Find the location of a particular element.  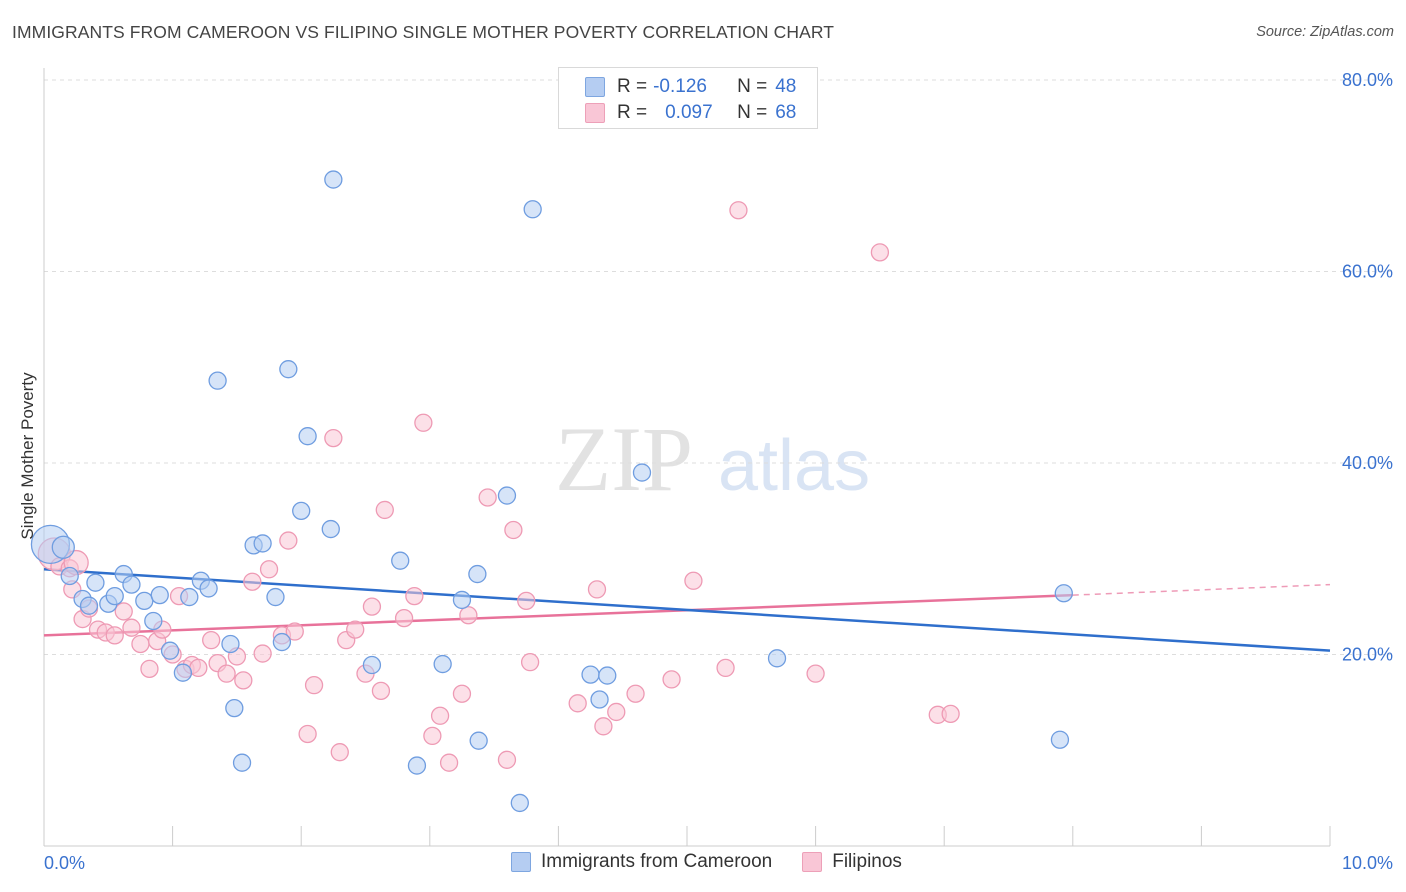

series-legend-filipinos: Filipinos is located at coordinates (852, 862).